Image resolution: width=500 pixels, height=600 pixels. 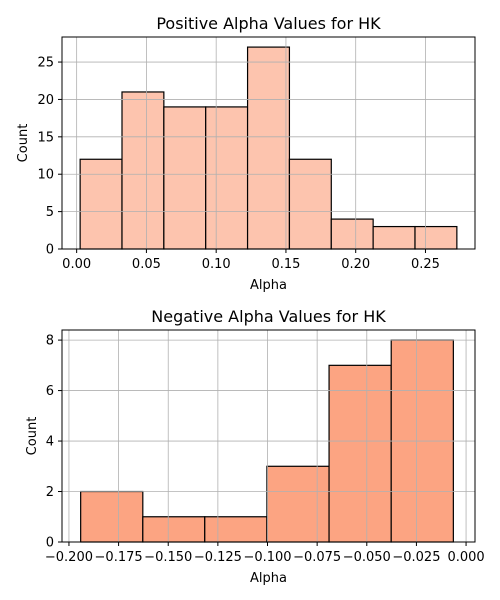 I want to click on chart-title: Positive Alpha Values for HK, so click(x=268, y=23).